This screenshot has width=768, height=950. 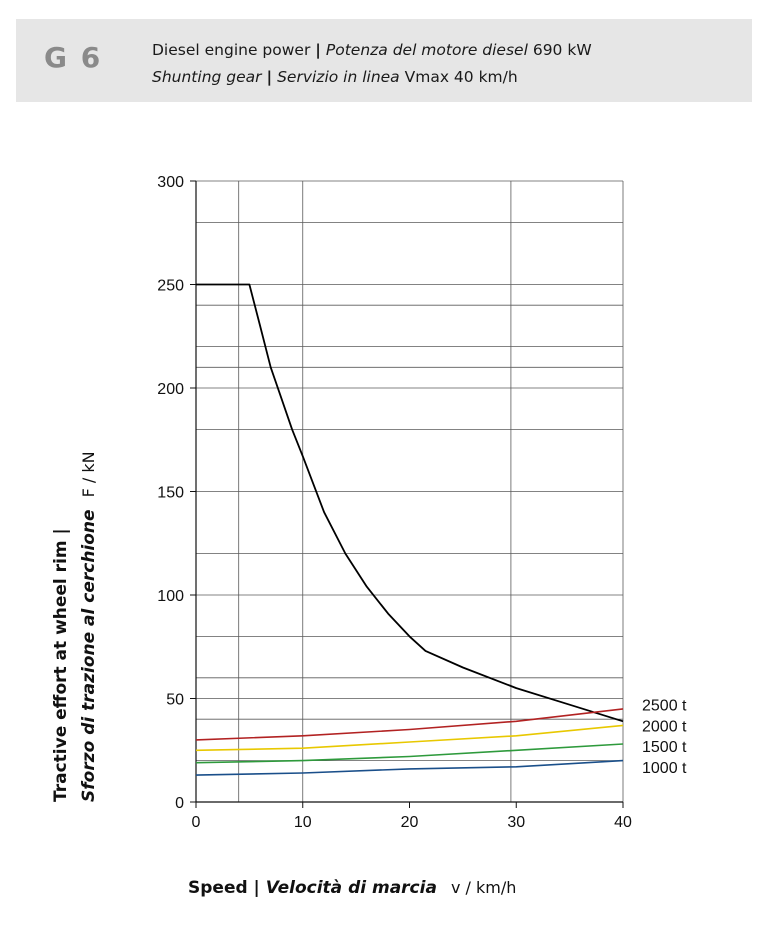 I want to click on gear-label: Shunting gear, so click(x=207, y=77).